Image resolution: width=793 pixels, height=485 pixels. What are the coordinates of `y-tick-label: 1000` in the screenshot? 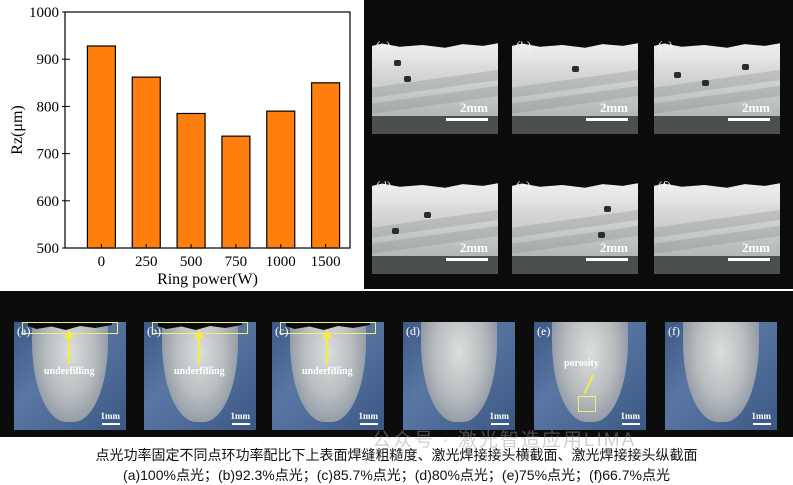 It's located at (44, 13).